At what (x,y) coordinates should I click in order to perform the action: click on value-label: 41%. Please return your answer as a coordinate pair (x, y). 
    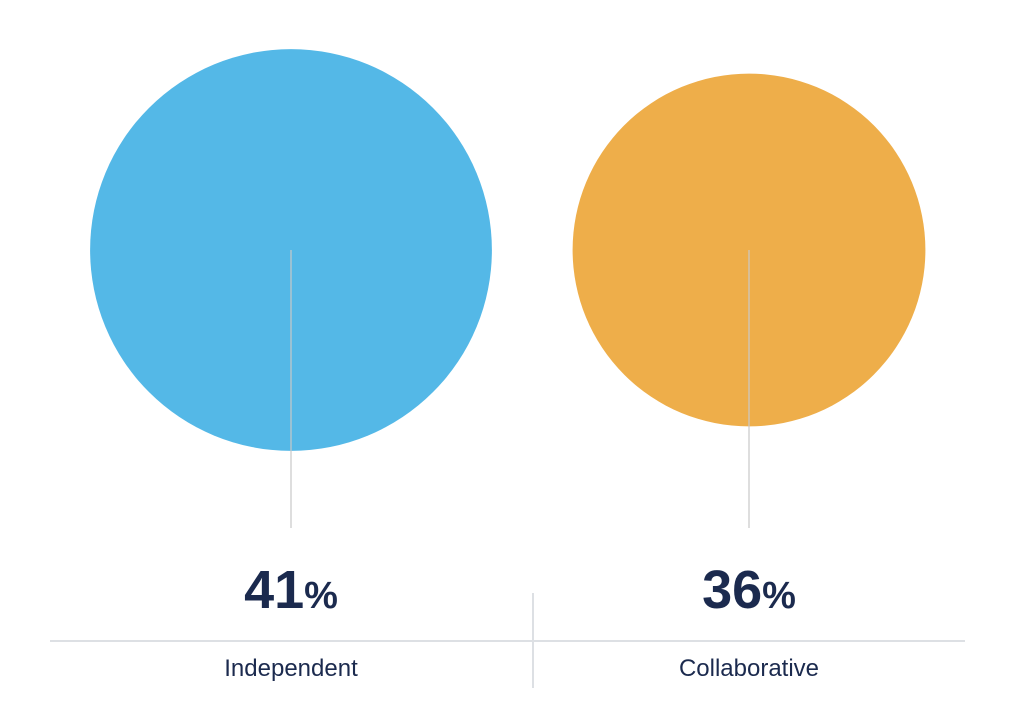
    Looking at the image, I should click on (291, 590).